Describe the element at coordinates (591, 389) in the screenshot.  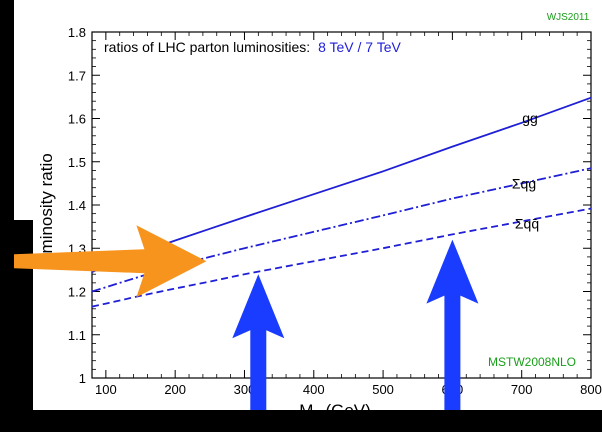
I see `x-tick-label: 800` at that location.